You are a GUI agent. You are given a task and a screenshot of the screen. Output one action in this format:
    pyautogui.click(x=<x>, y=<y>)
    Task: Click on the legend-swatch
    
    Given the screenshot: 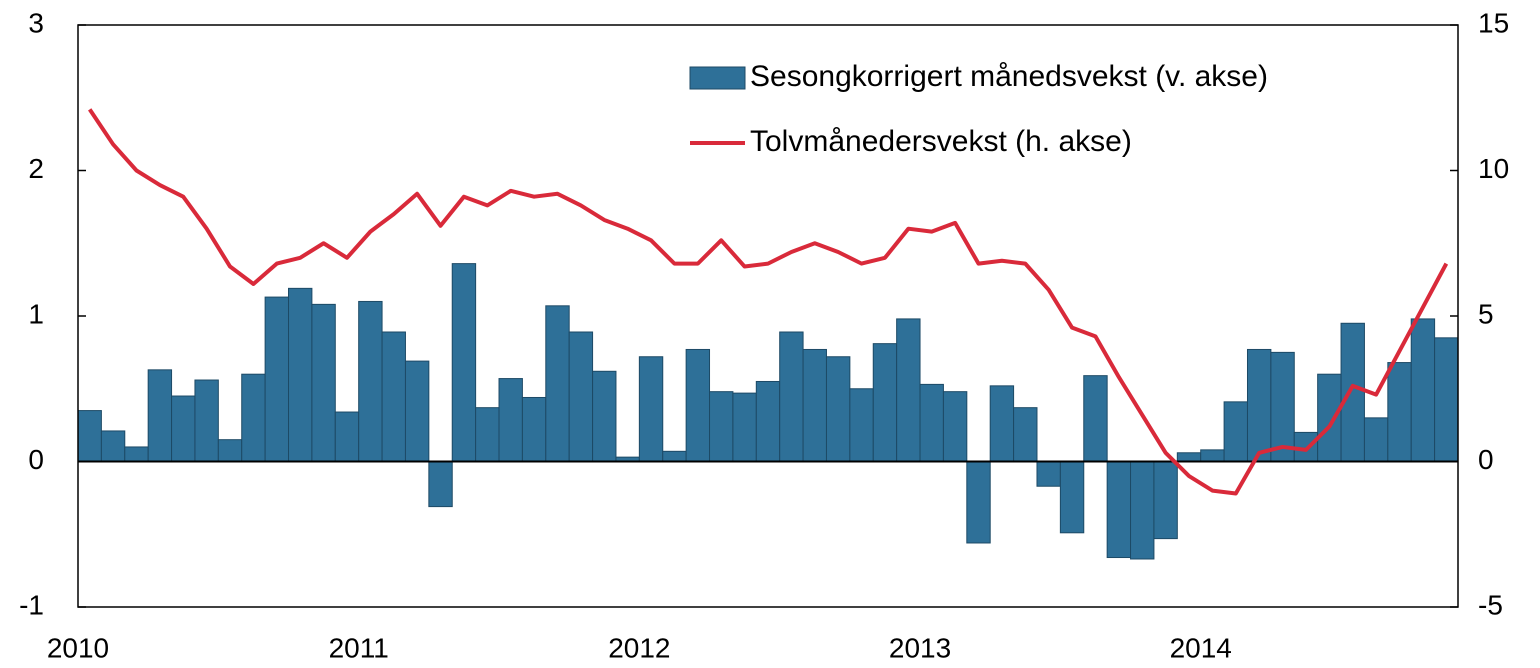 What is the action you would take?
    pyautogui.click(x=717, y=78)
    